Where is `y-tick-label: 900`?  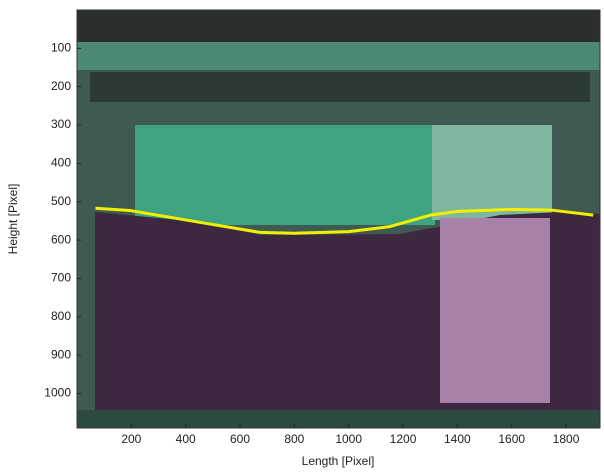 y-tick-label: 900 is located at coordinates (61, 354).